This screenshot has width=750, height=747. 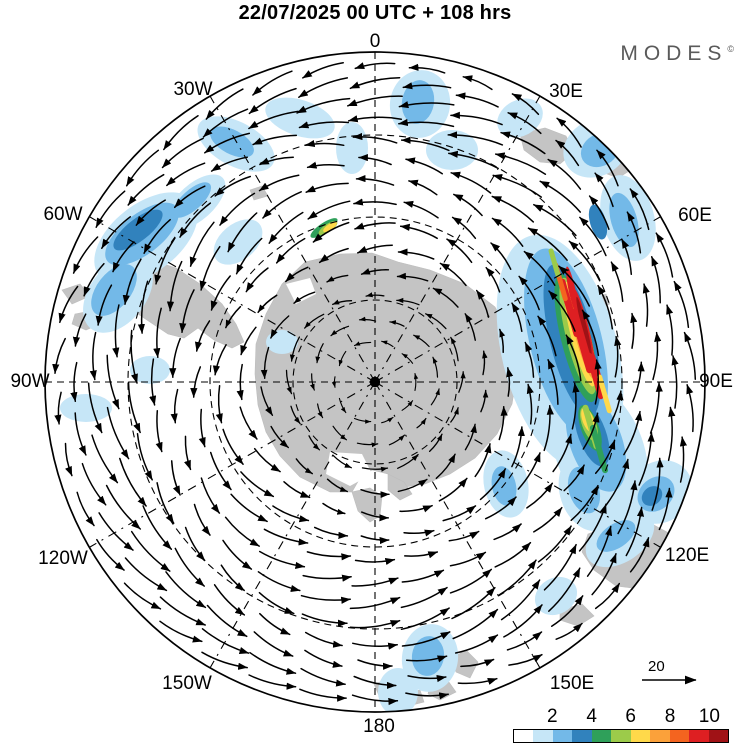 What do you see at coordinates (621, 724) in the screenshot?
I see `colorbar: 2 4 6 8 10` at bounding box center [621, 724].